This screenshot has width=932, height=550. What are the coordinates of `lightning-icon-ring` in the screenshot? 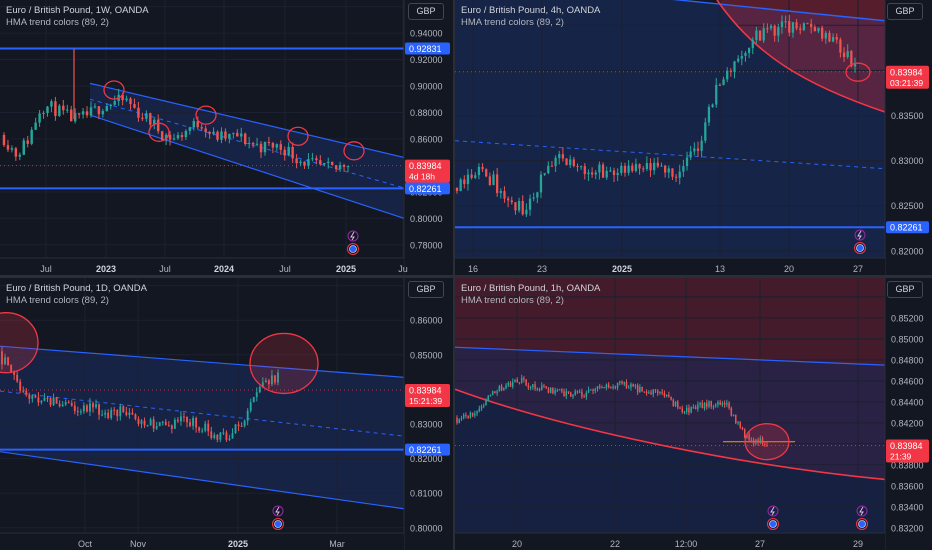 It's located at (278, 511).